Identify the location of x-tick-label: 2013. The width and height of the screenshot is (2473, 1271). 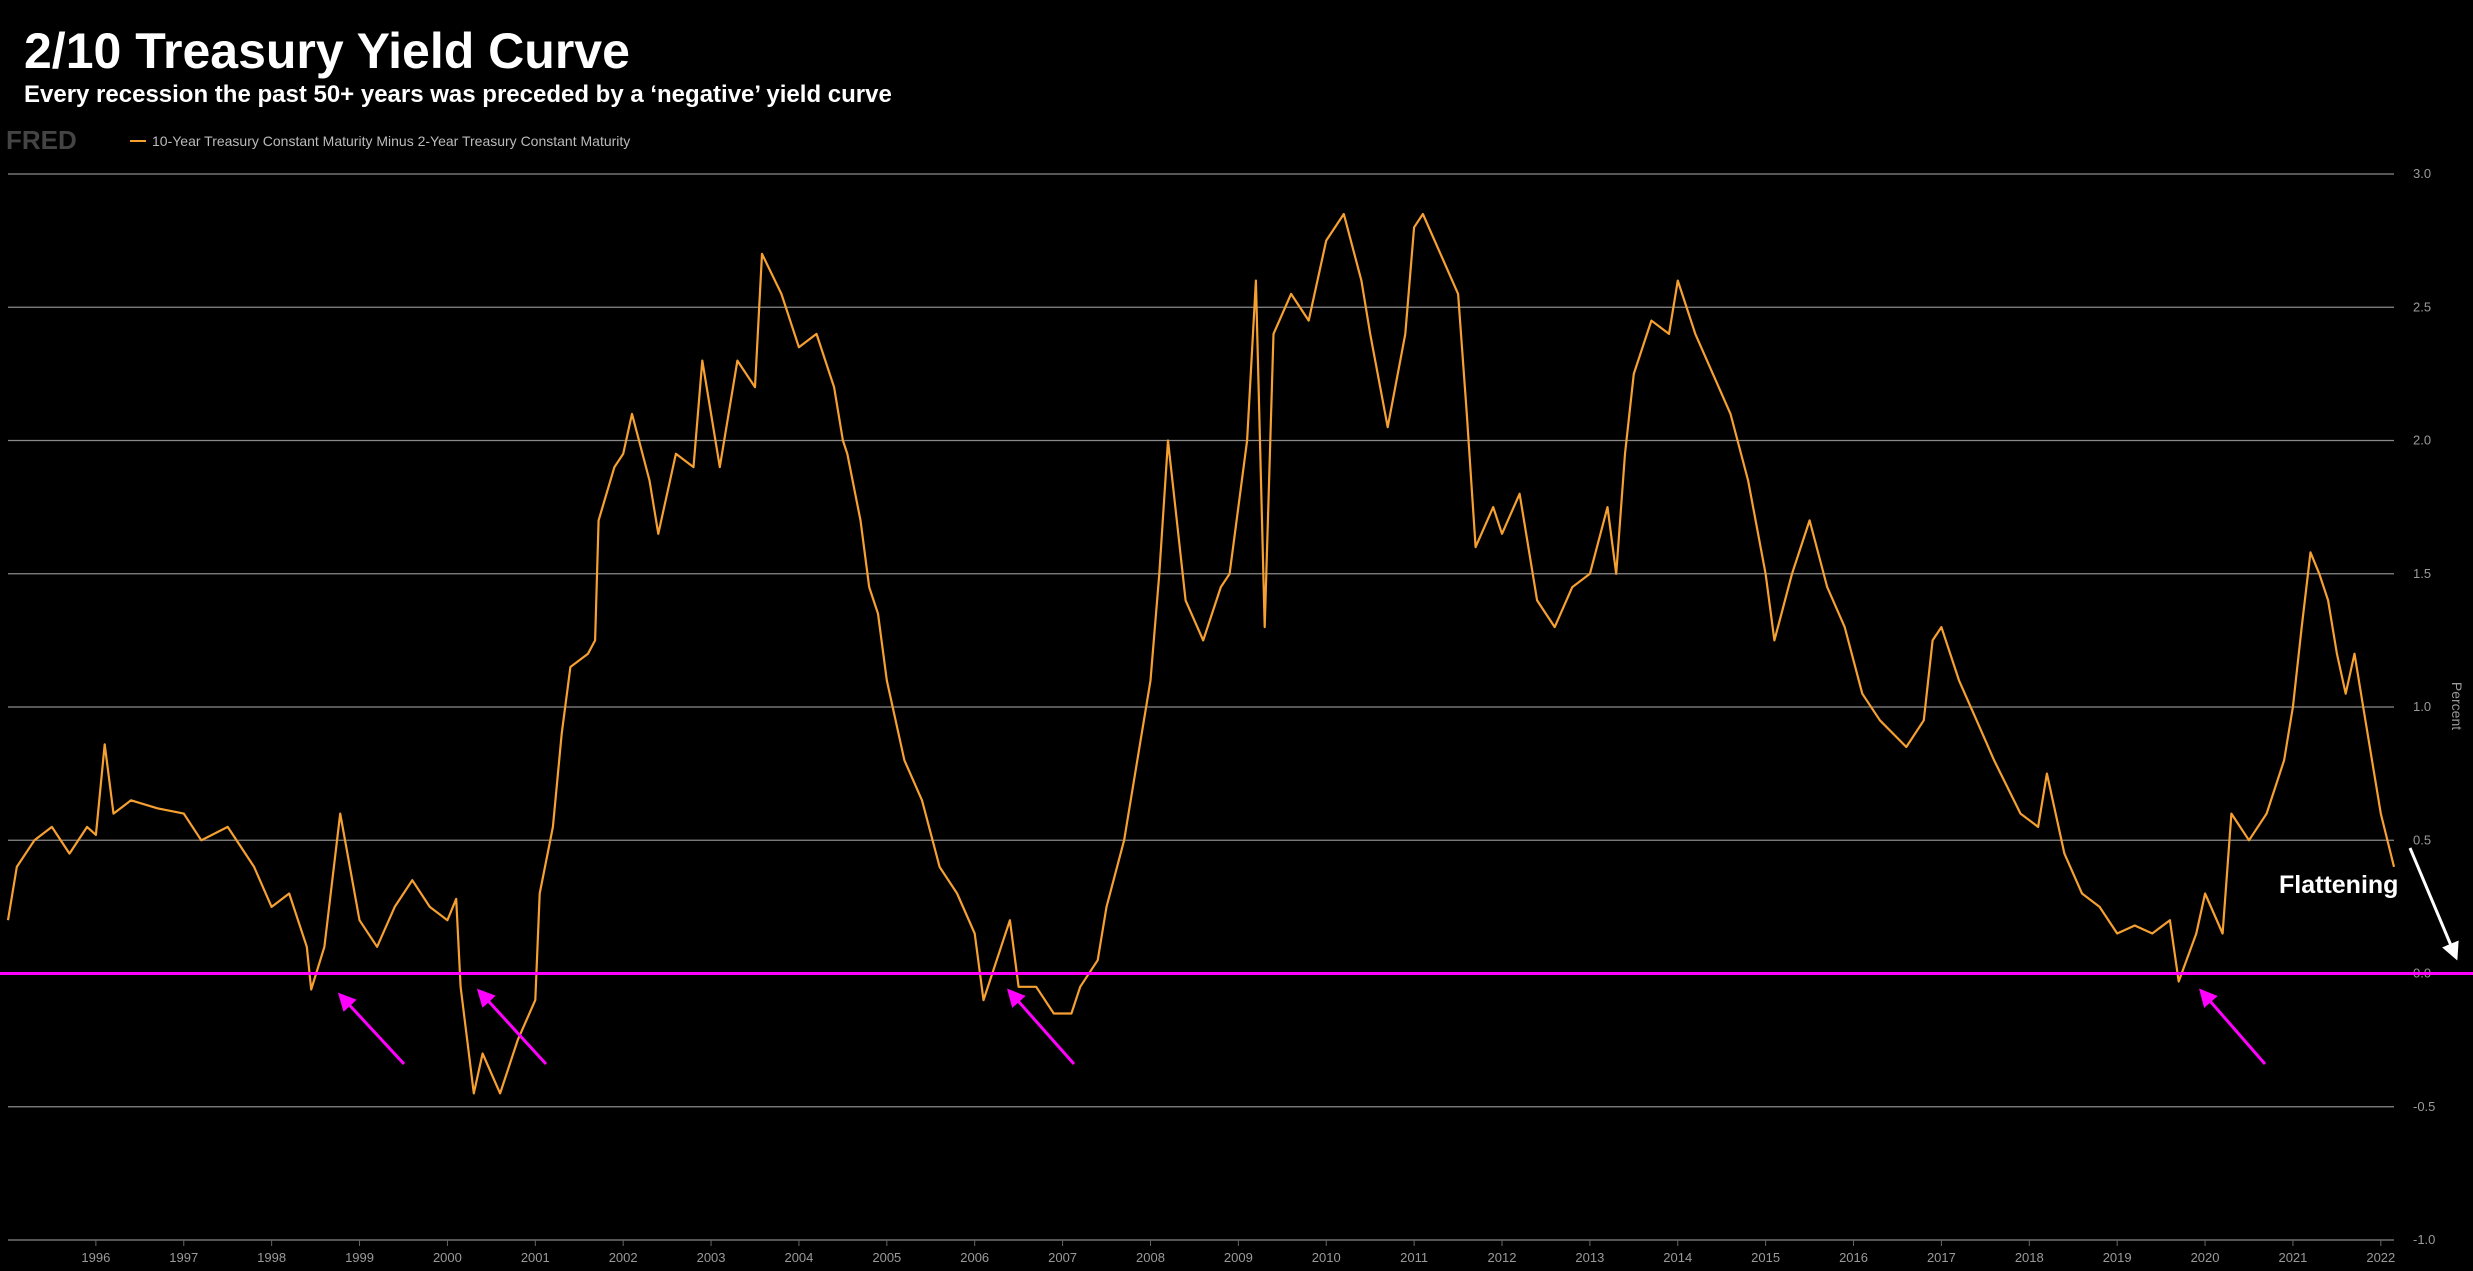
(1589, 1257).